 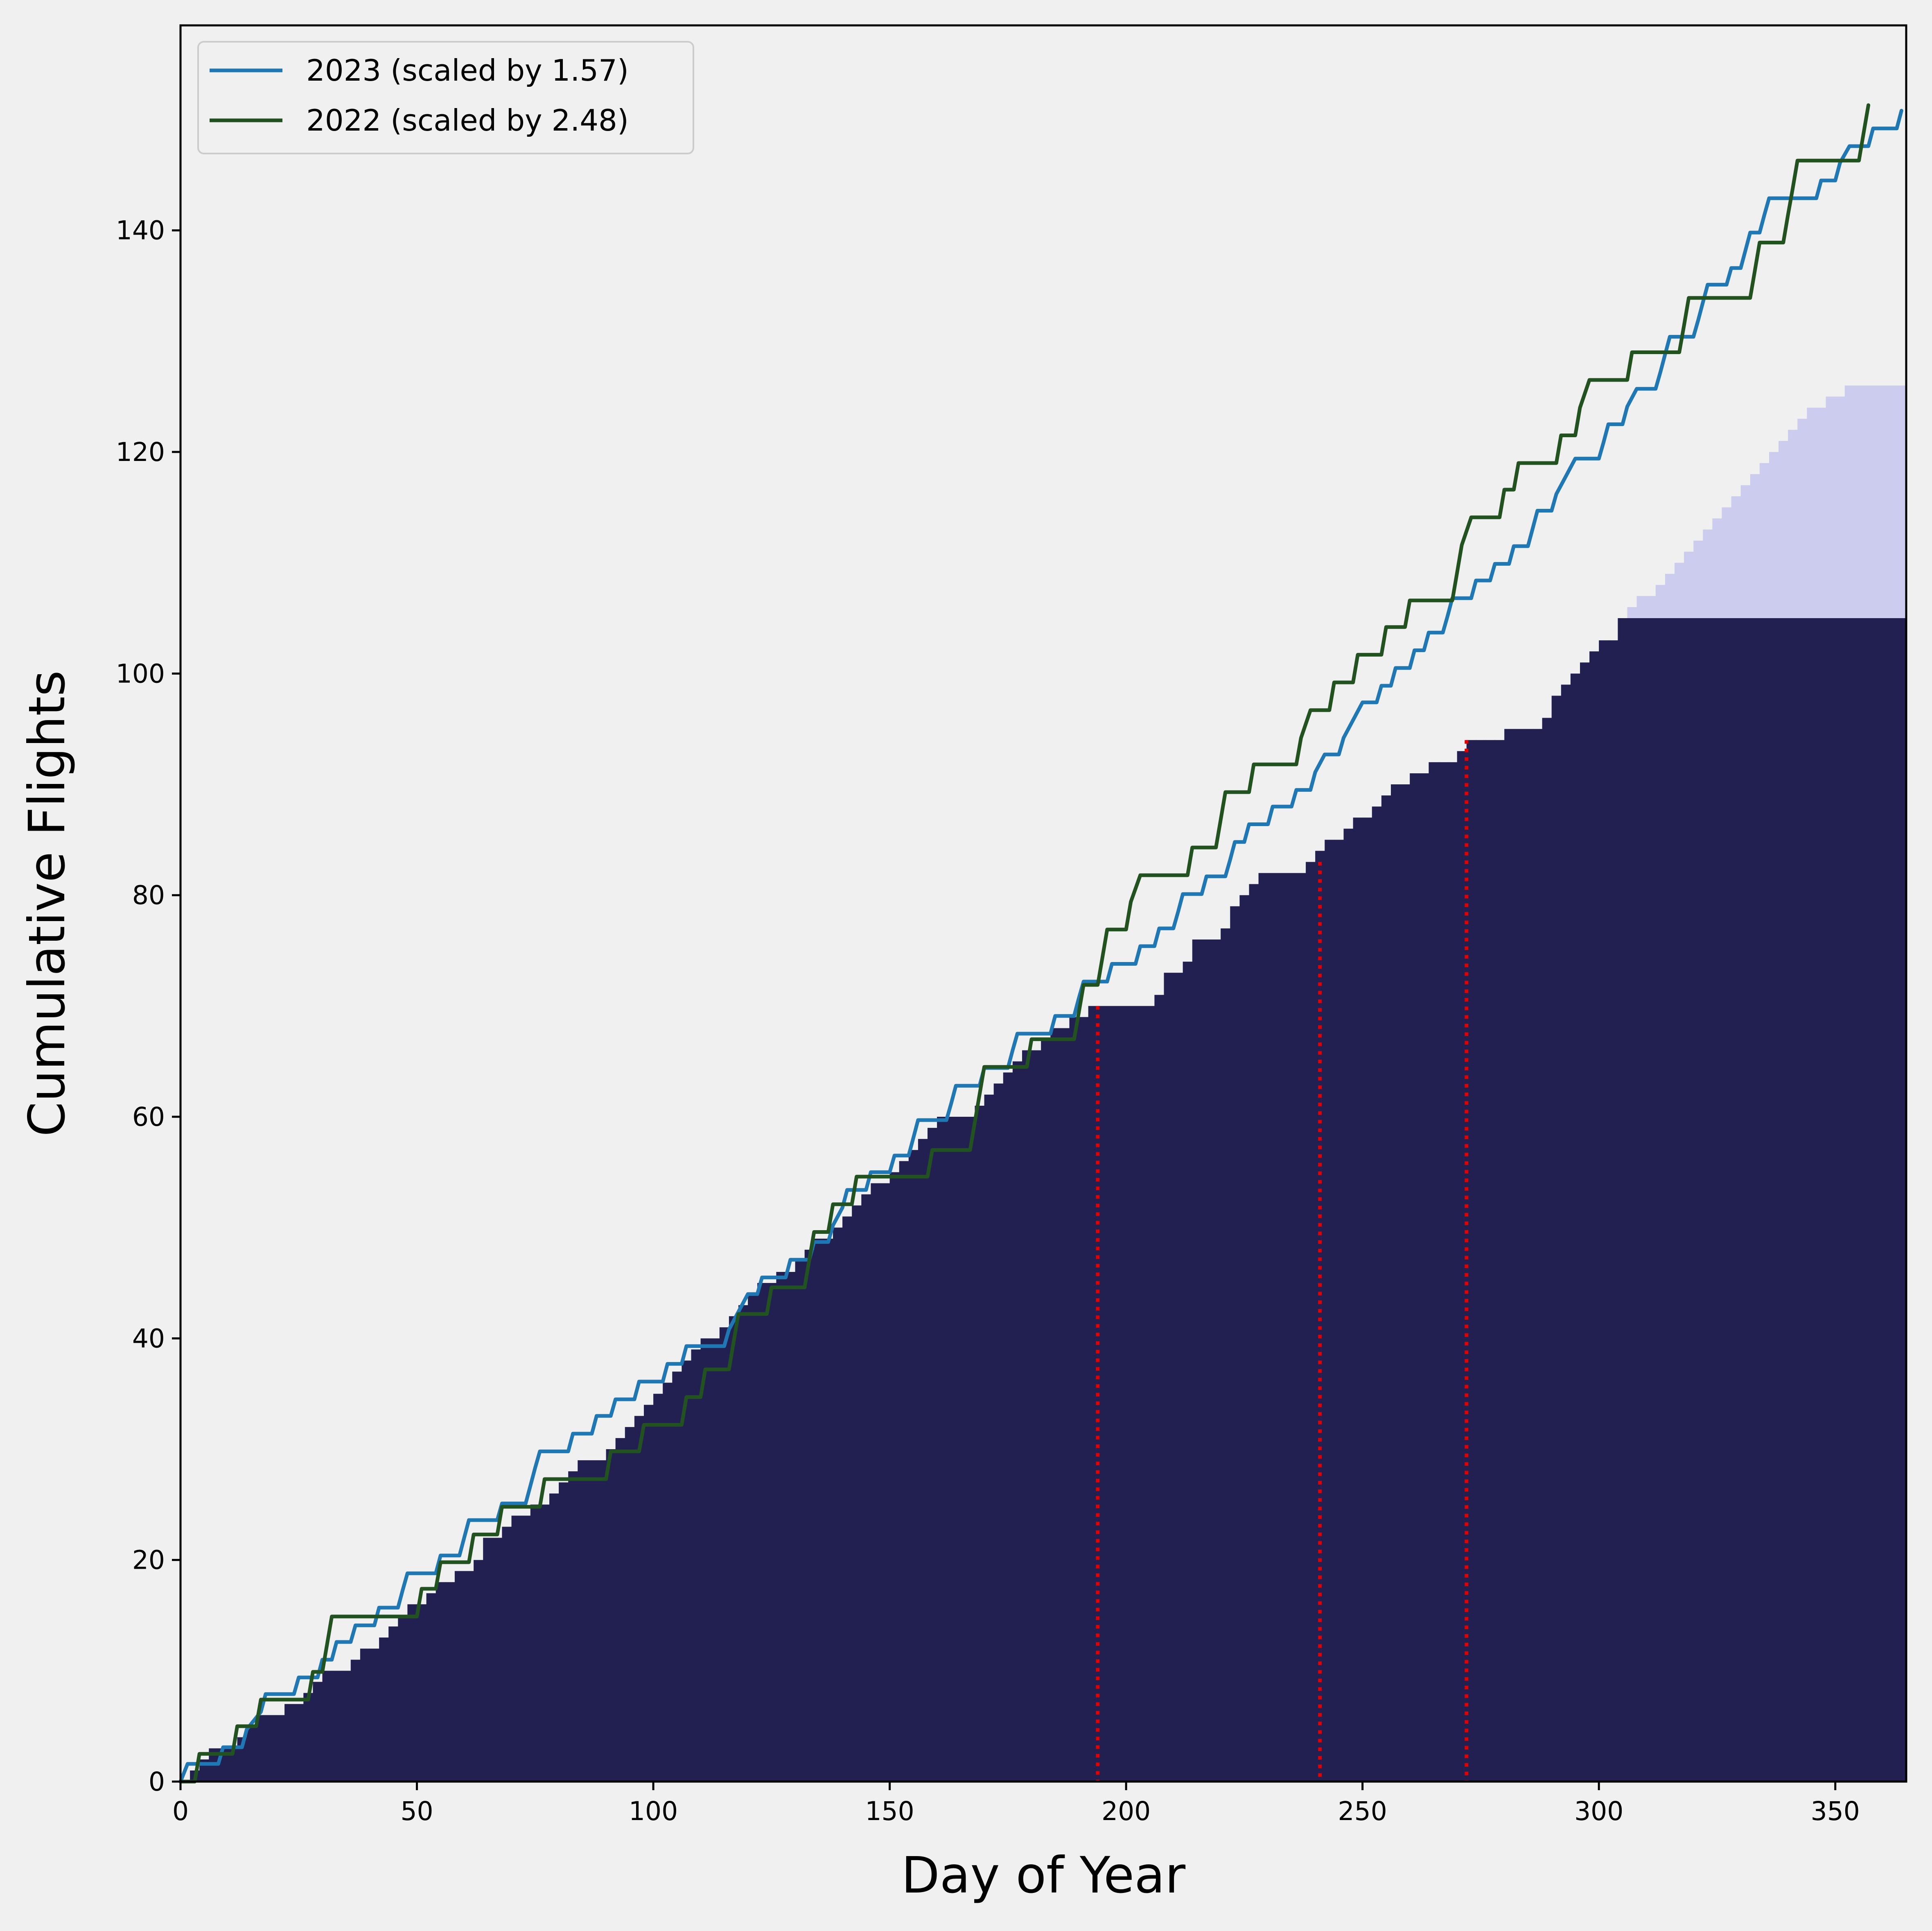 I want to click on y-axis-ticks: 0 20 40 60 80 100 120 140, so click(x=148, y=1006).